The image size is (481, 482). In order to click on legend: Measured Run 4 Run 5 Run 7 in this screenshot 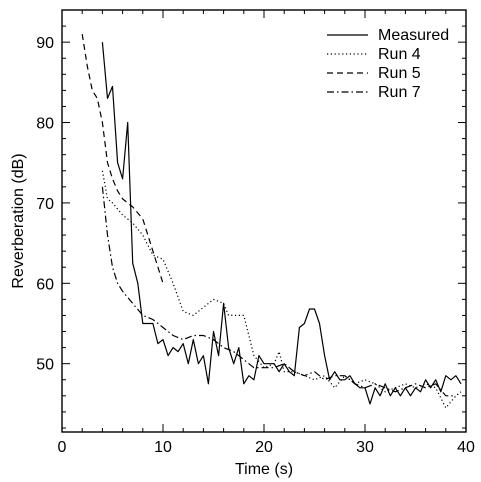, I will do `click(388, 64)`.